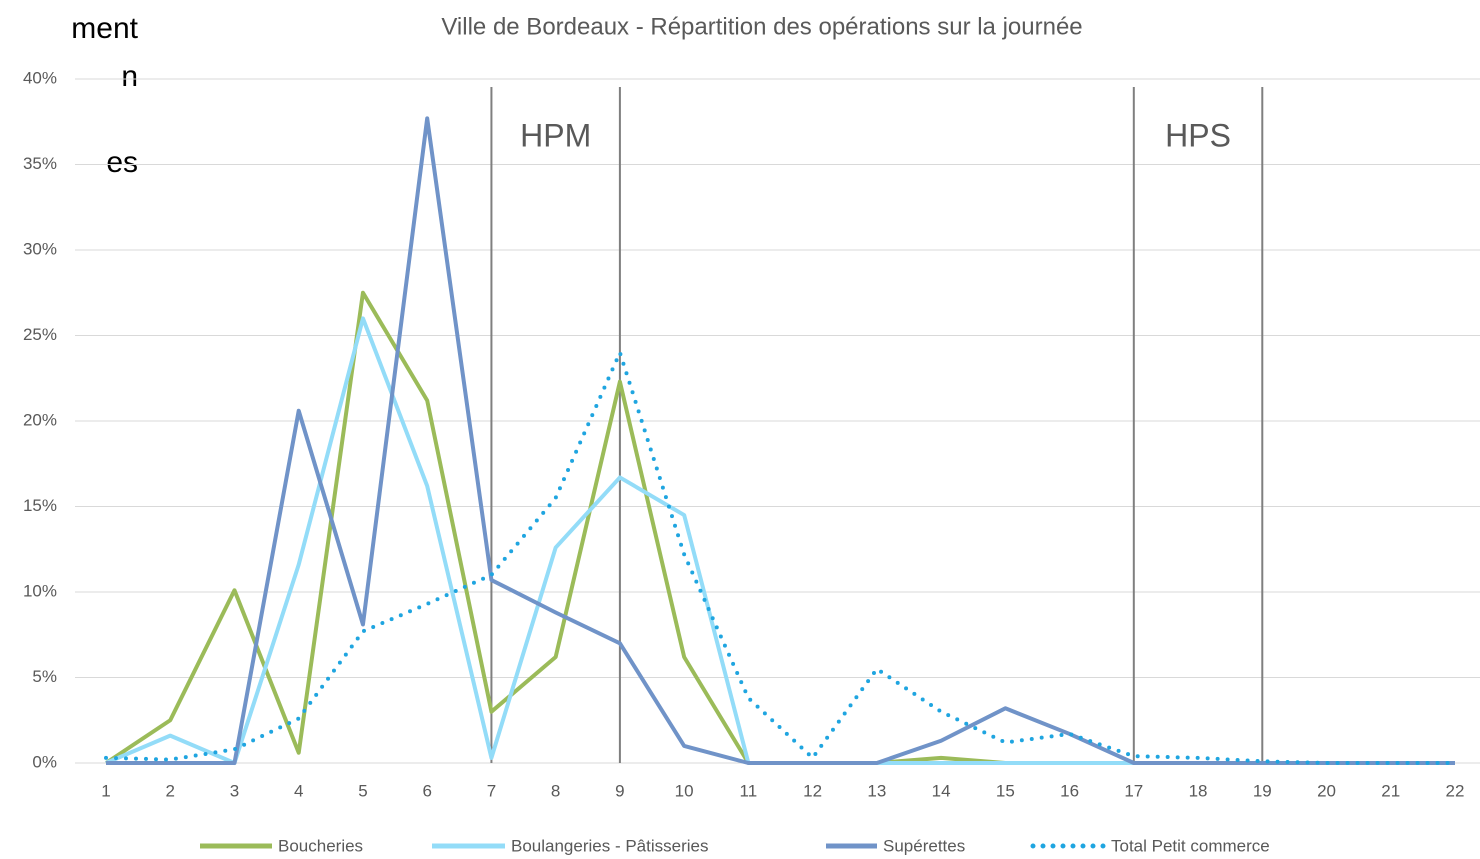 The height and width of the screenshot is (859, 1480). What do you see at coordinates (40, 77) in the screenshot?
I see `y-tick-label: 40%` at bounding box center [40, 77].